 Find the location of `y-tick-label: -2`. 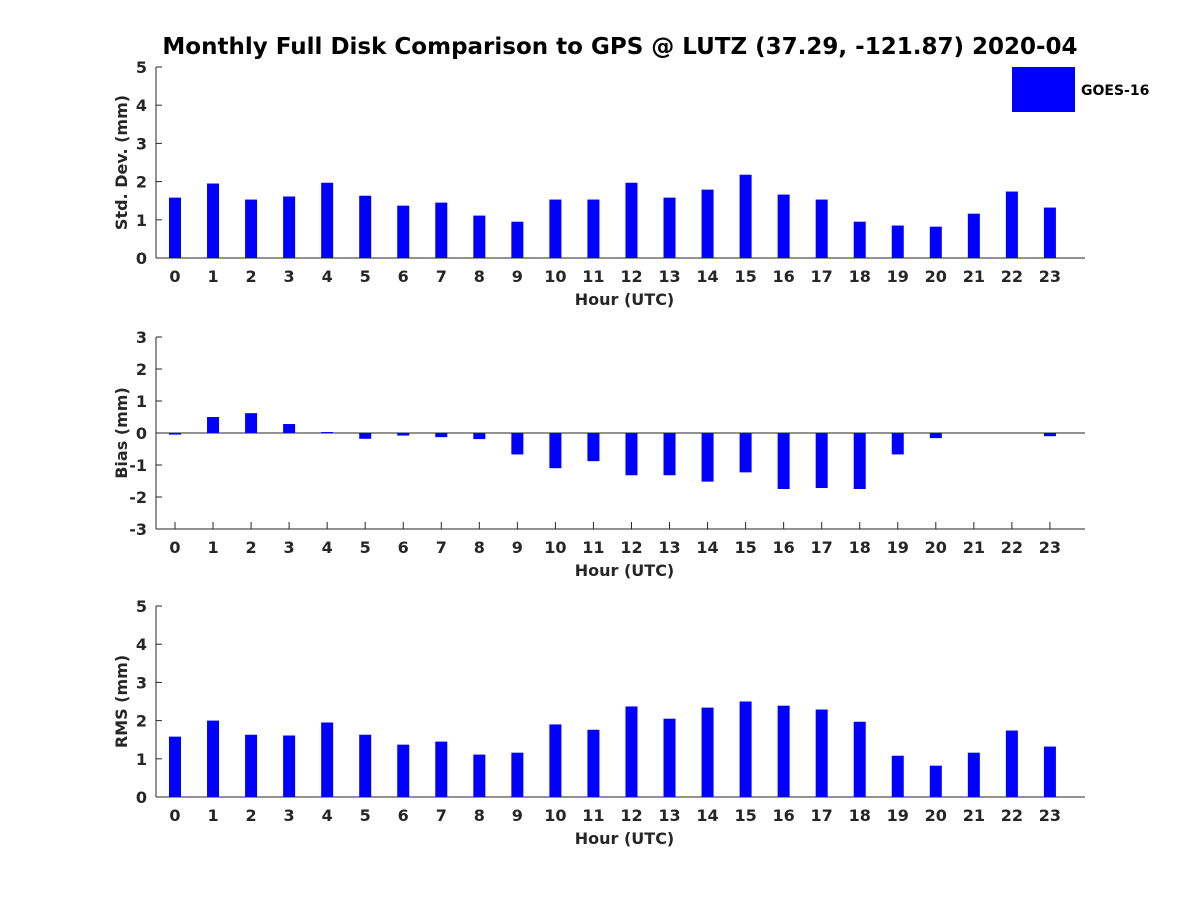

y-tick-label: -2 is located at coordinates (138, 497).